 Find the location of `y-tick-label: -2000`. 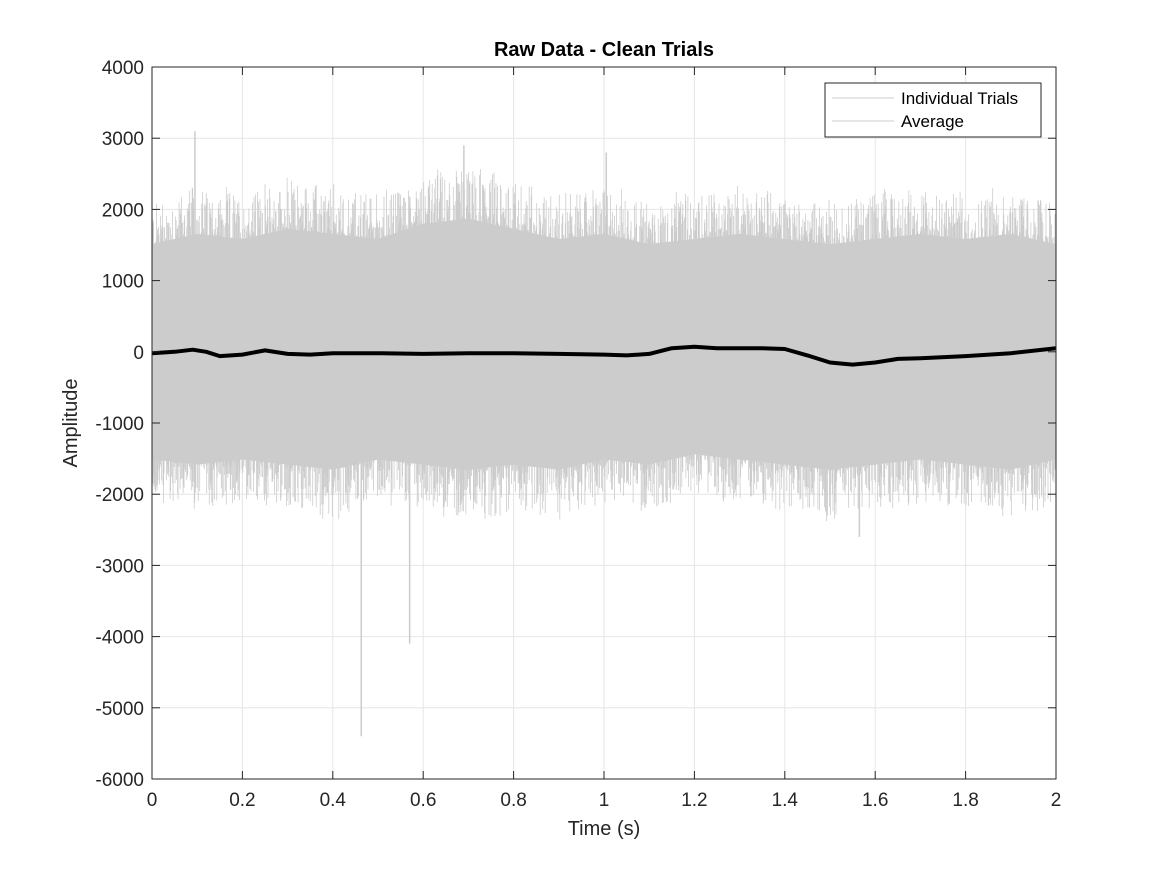

y-tick-label: -2000 is located at coordinates (119, 495).